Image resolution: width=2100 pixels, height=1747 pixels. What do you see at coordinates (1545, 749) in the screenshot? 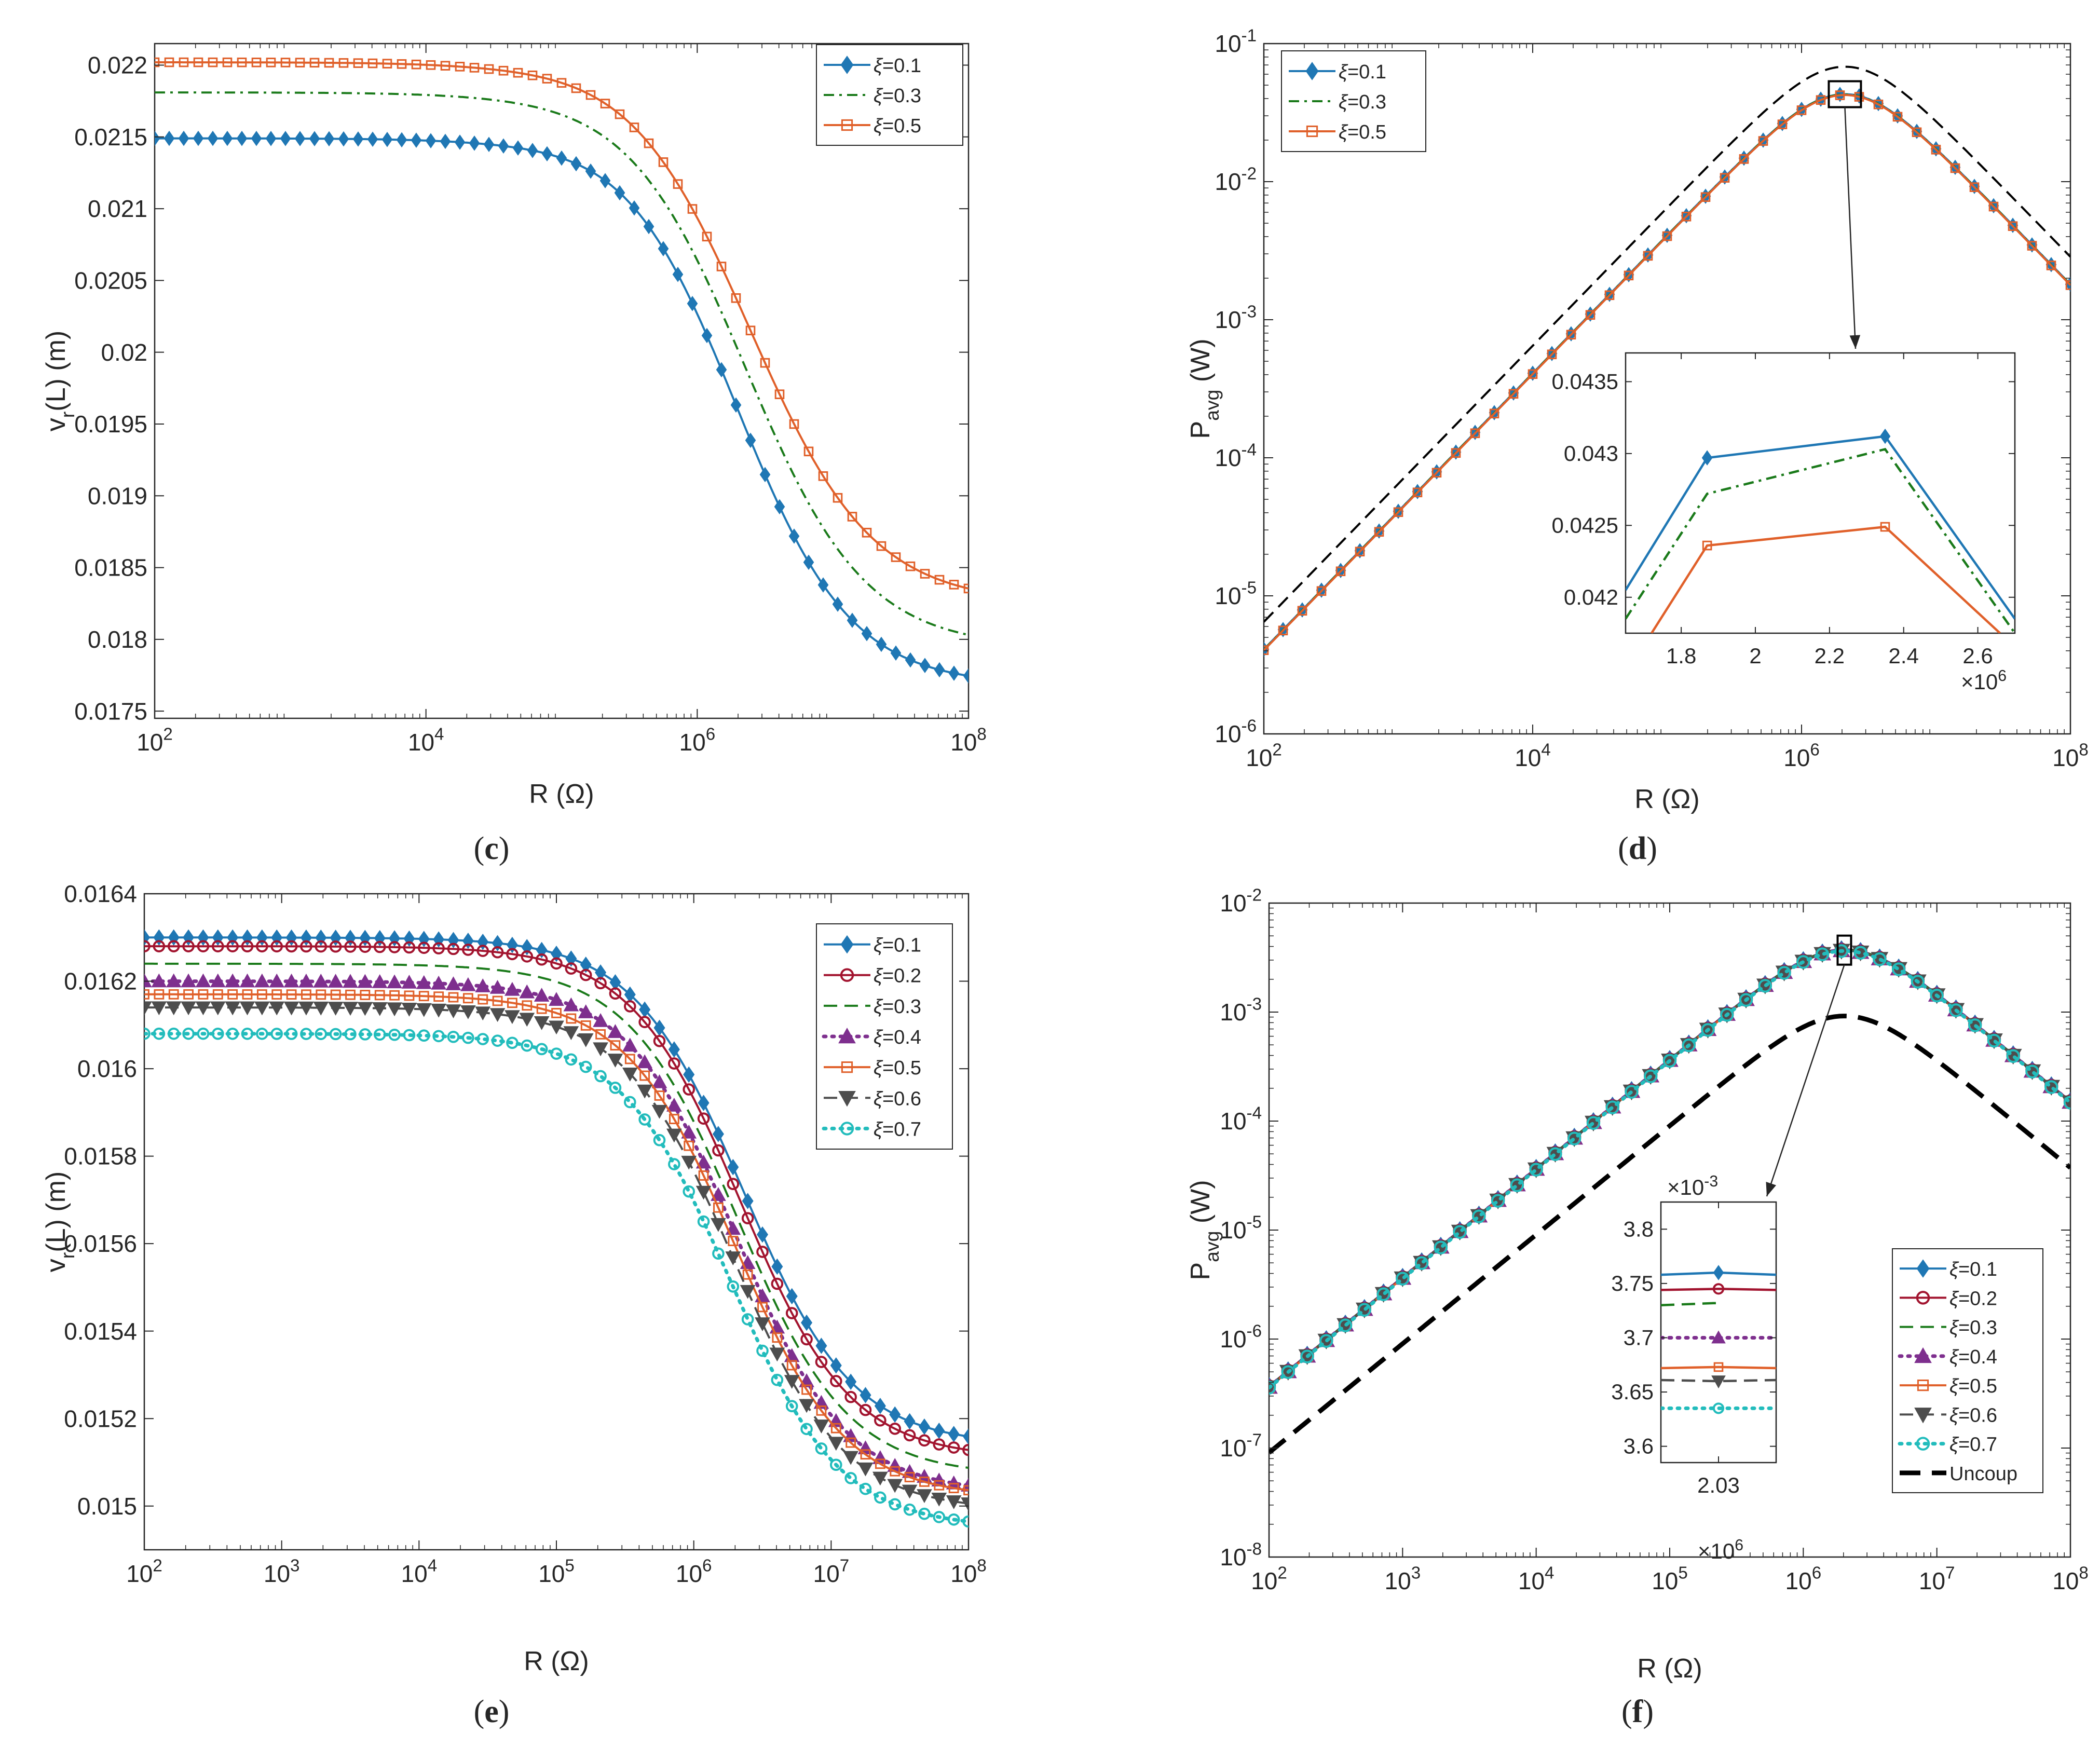
I see `x-tick-label-exponent: 4` at bounding box center [1545, 749].